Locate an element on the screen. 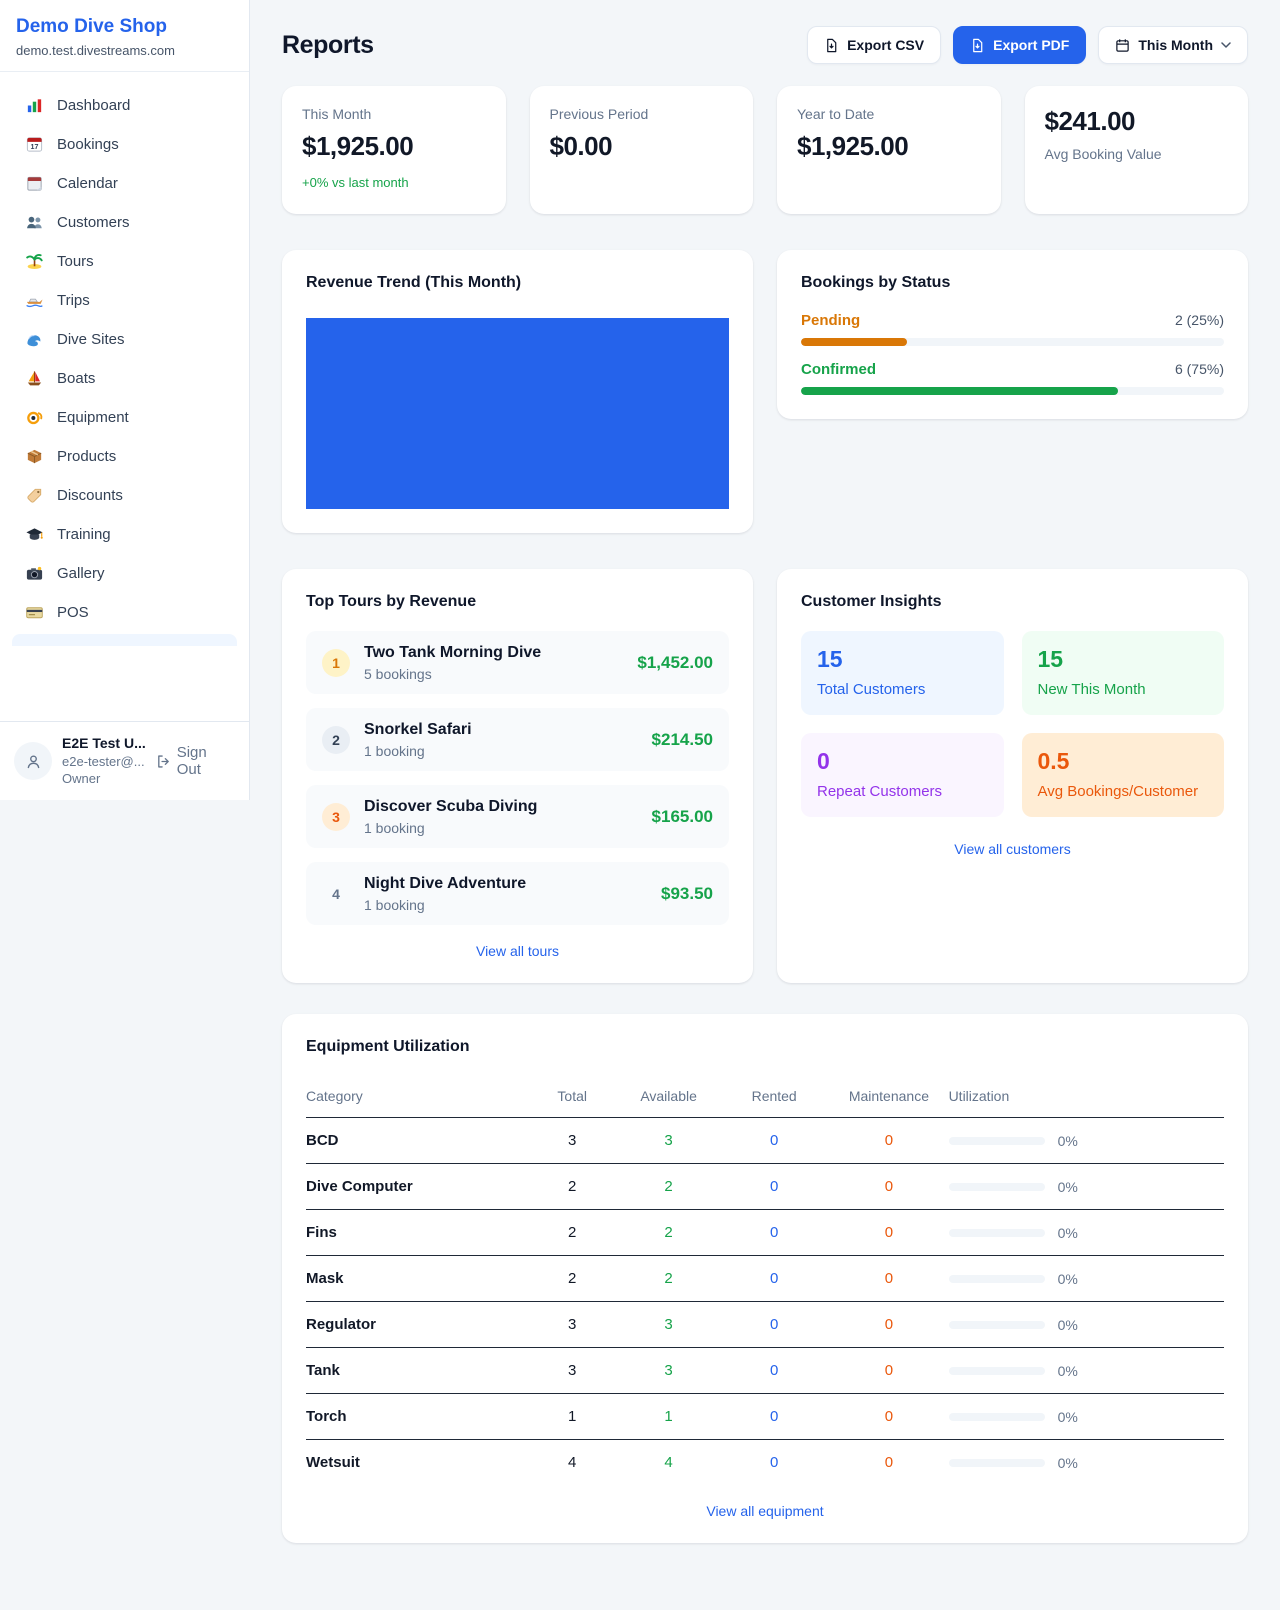  sidebar-item-customers: Customers is located at coordinates (124, 222).